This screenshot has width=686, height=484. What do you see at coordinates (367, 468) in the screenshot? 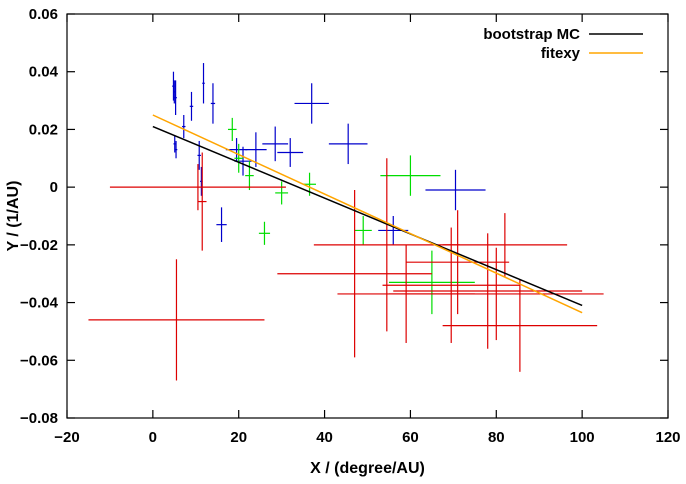
I see `x-axis-label: X / (degree/AU)` at bounding box center [367, 468].